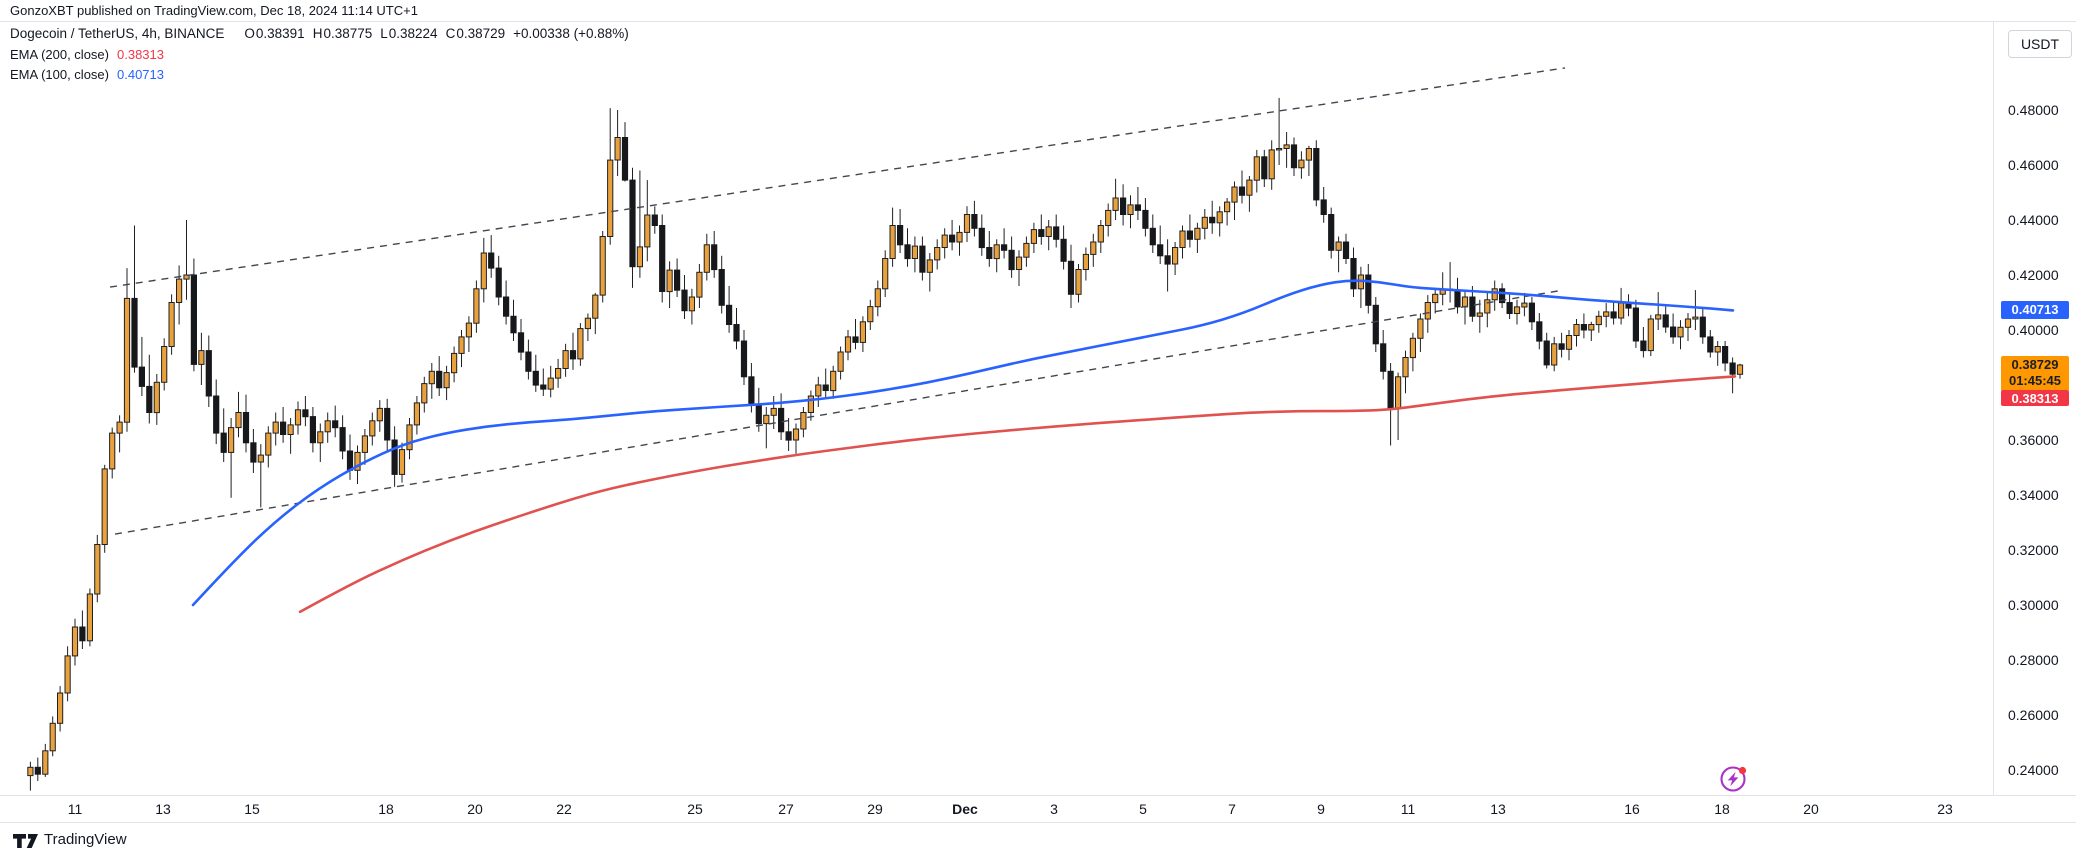 This screenshot has width=2076, height=857. I want to click on close-label: C, so click(450, 33).